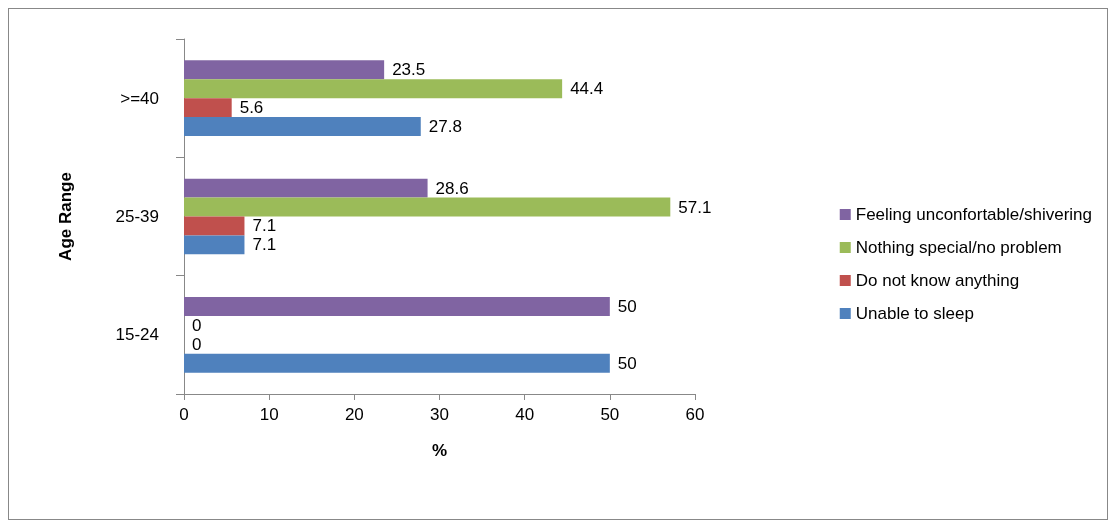 The image size is (1110, 522). What do you see at coordinates (409, 70) in the screenshot?
I see `data-label: 23.5` at bounding box center [409, 70].